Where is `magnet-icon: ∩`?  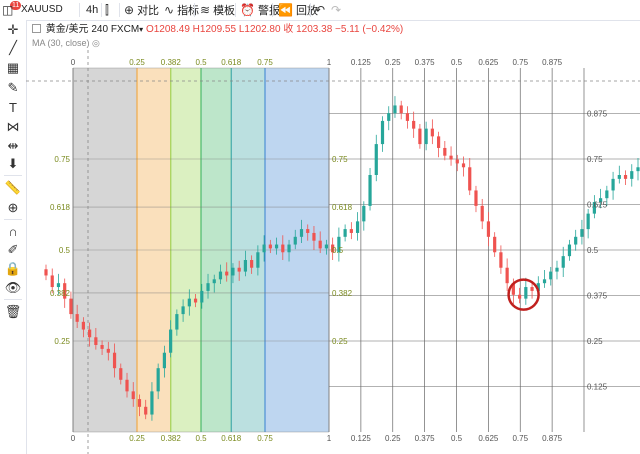
magnet-icon: ∩ is located at coordinates (13, 231).